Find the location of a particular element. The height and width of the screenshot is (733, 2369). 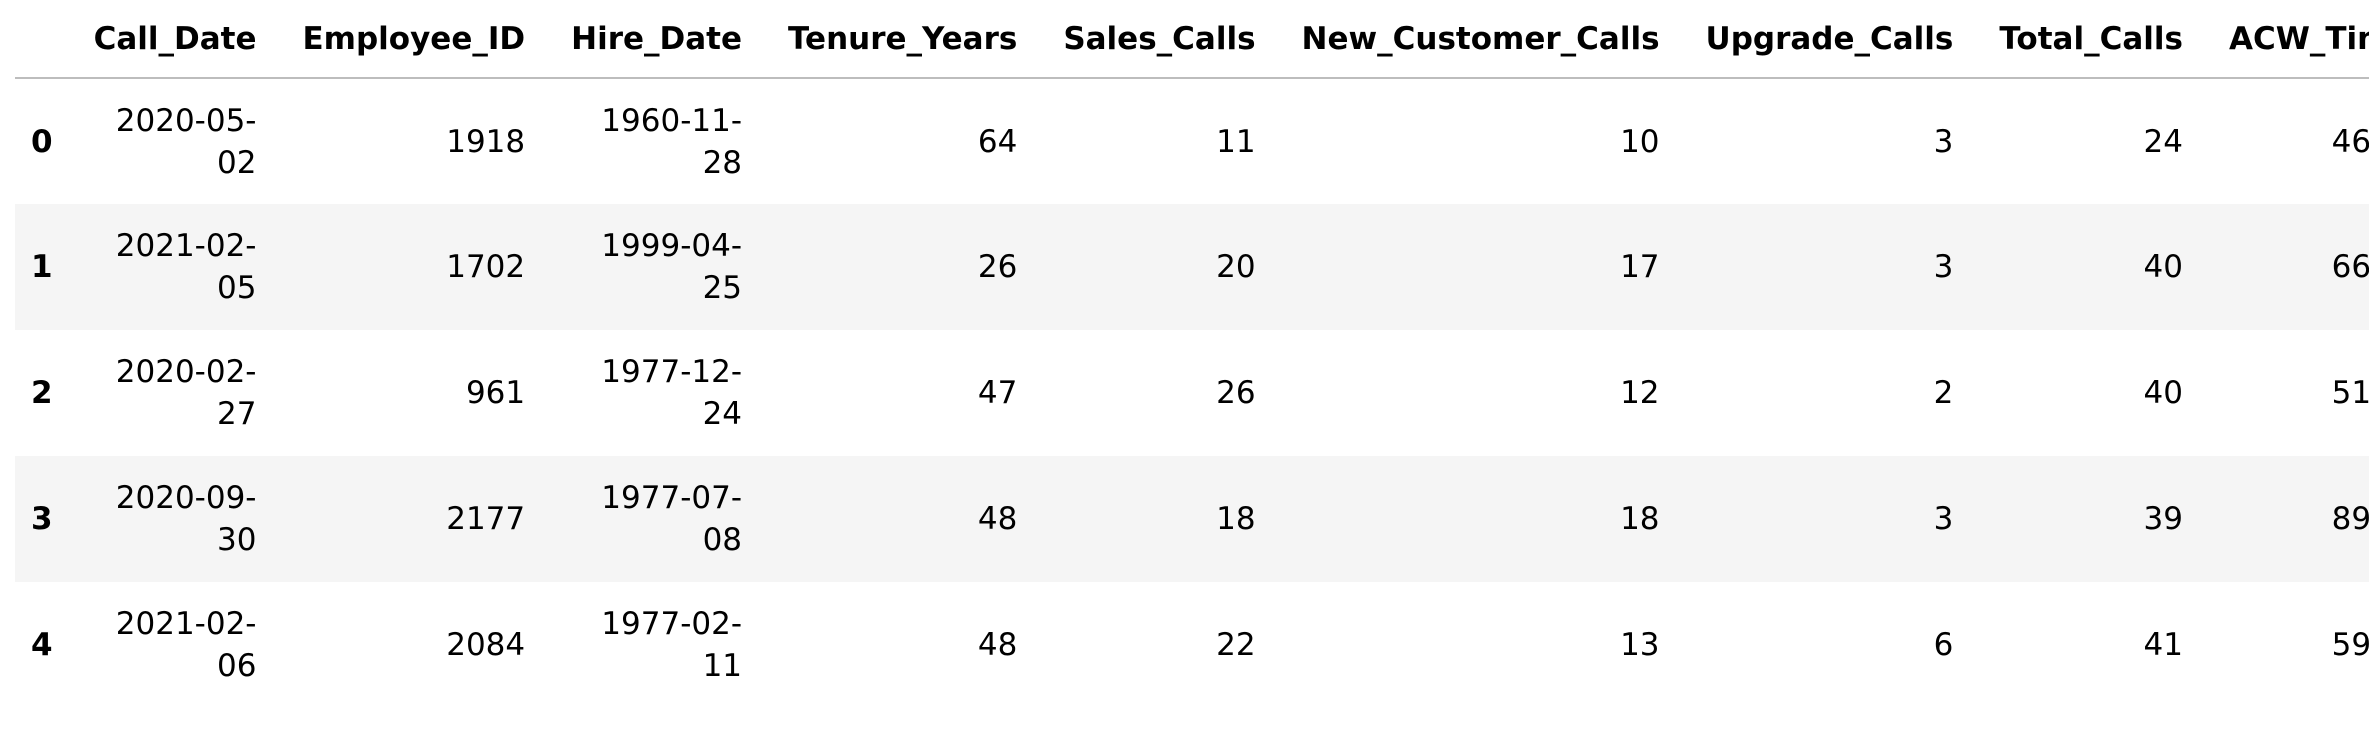

hire-date-part: 25 is located at coordinates (722, 288).